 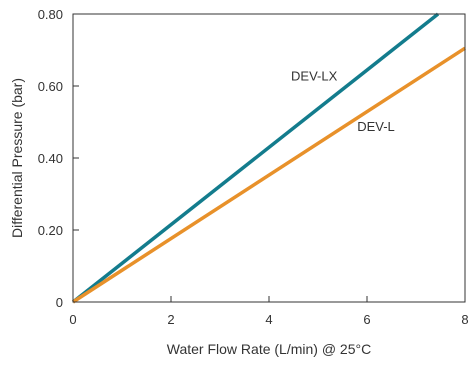 What do you see at coordinates (50, 86) in the screenshot?
I see `y-tick-label: 0.60` at bounding box center [50, 86].